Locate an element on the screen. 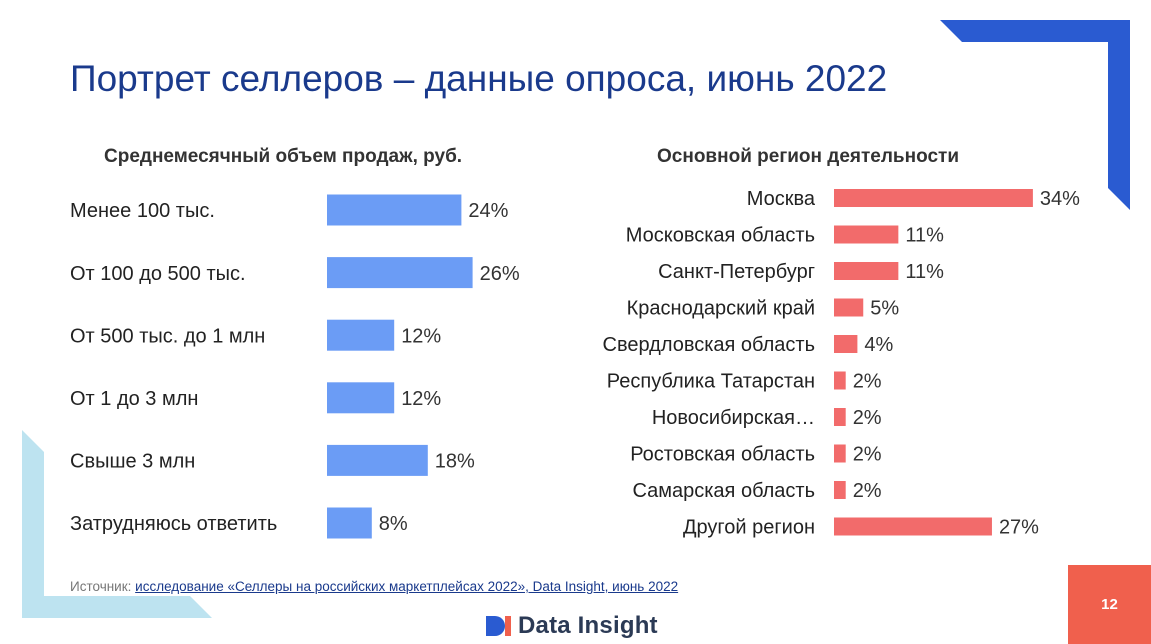 The height and width of the screenshot is (644, 1151). page-number: 12 is located at coordinates (1109, 604).